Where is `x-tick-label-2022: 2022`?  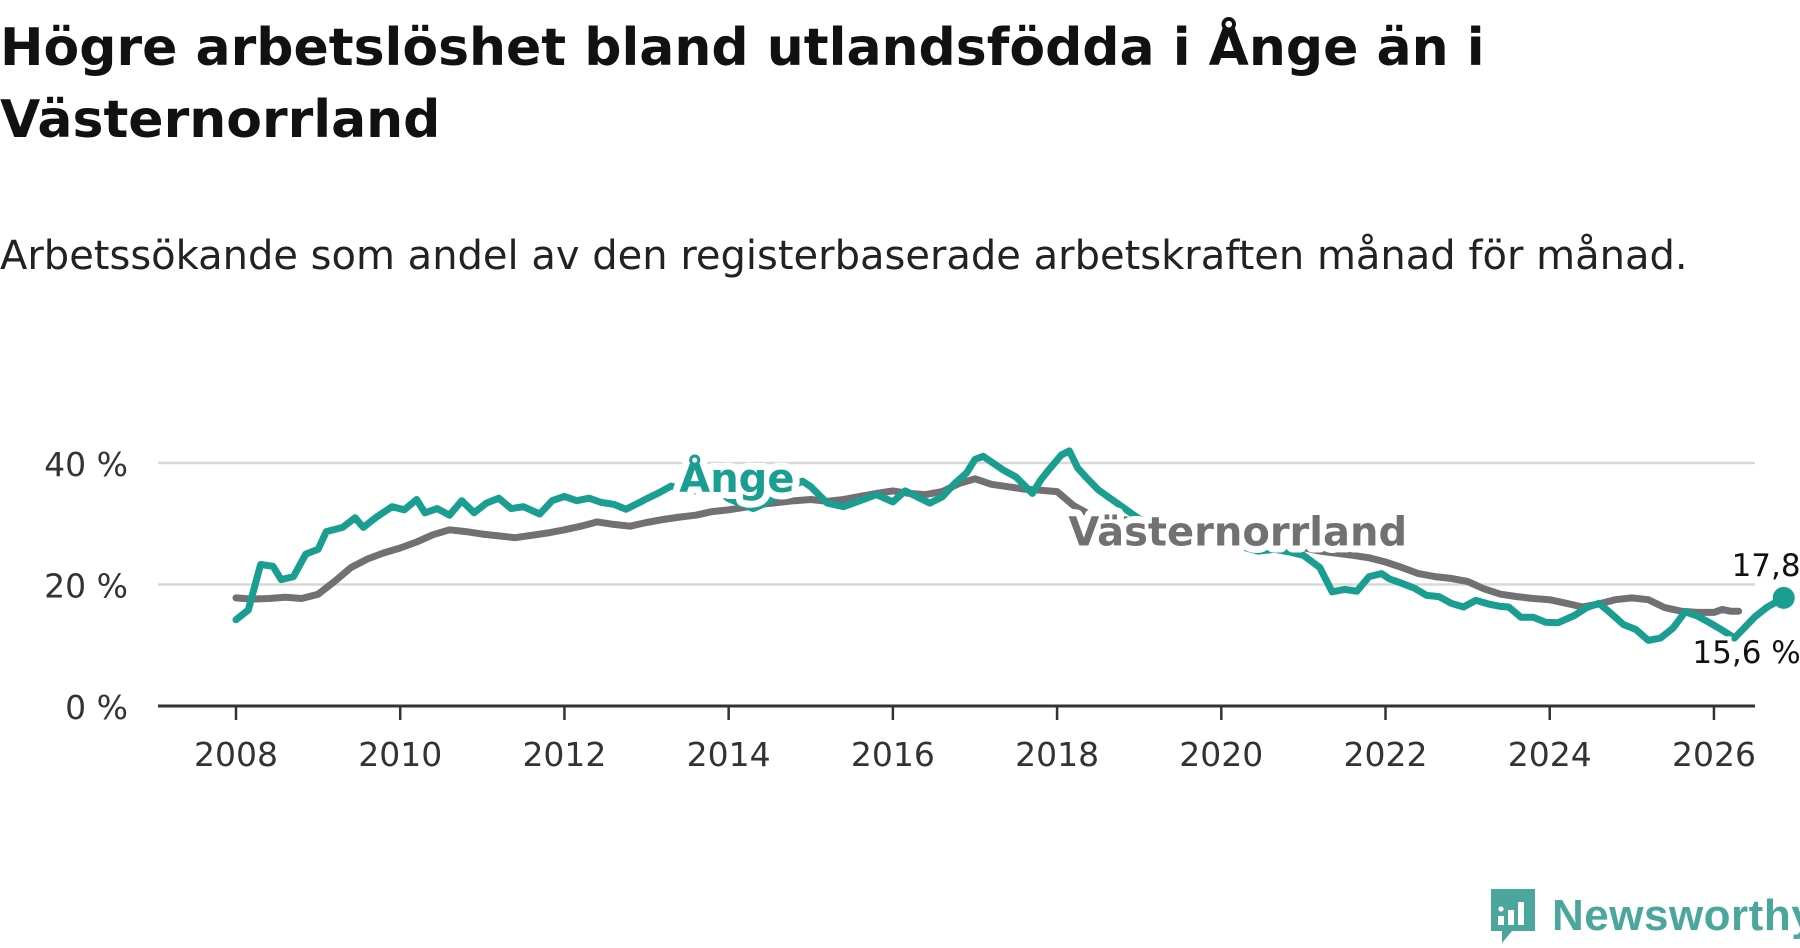 x-tick-label-2022: 2022 is located at coordinates (1386, 754).